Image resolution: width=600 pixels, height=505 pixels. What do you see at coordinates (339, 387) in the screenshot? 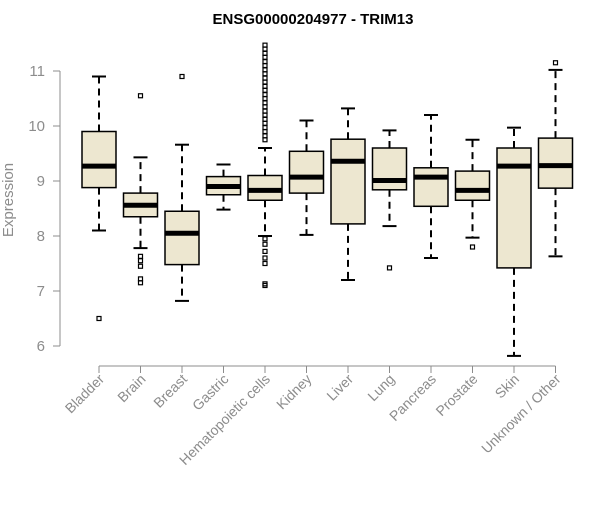
I see `x-tick-label: Liver` at bounding box center [339, 387].